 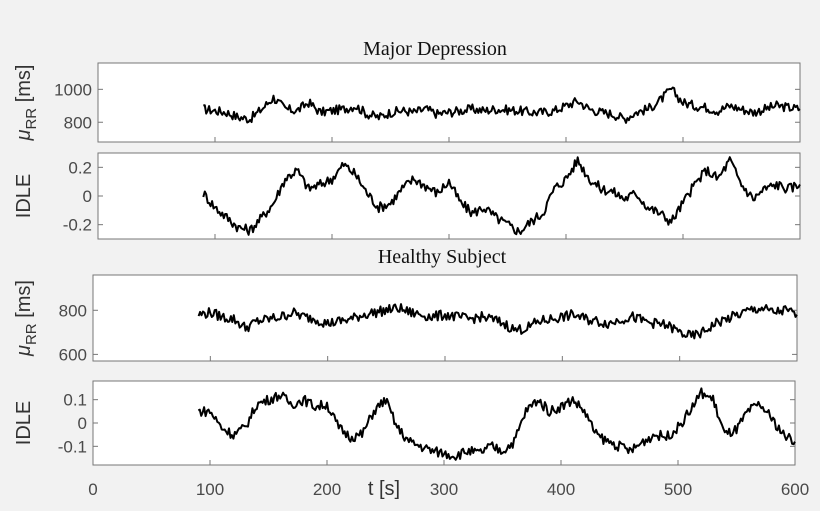 What do you see at coordinates (561, 489) in the screenshot?
I see `x-tick-label: 400` at bounding box center [561, 489].